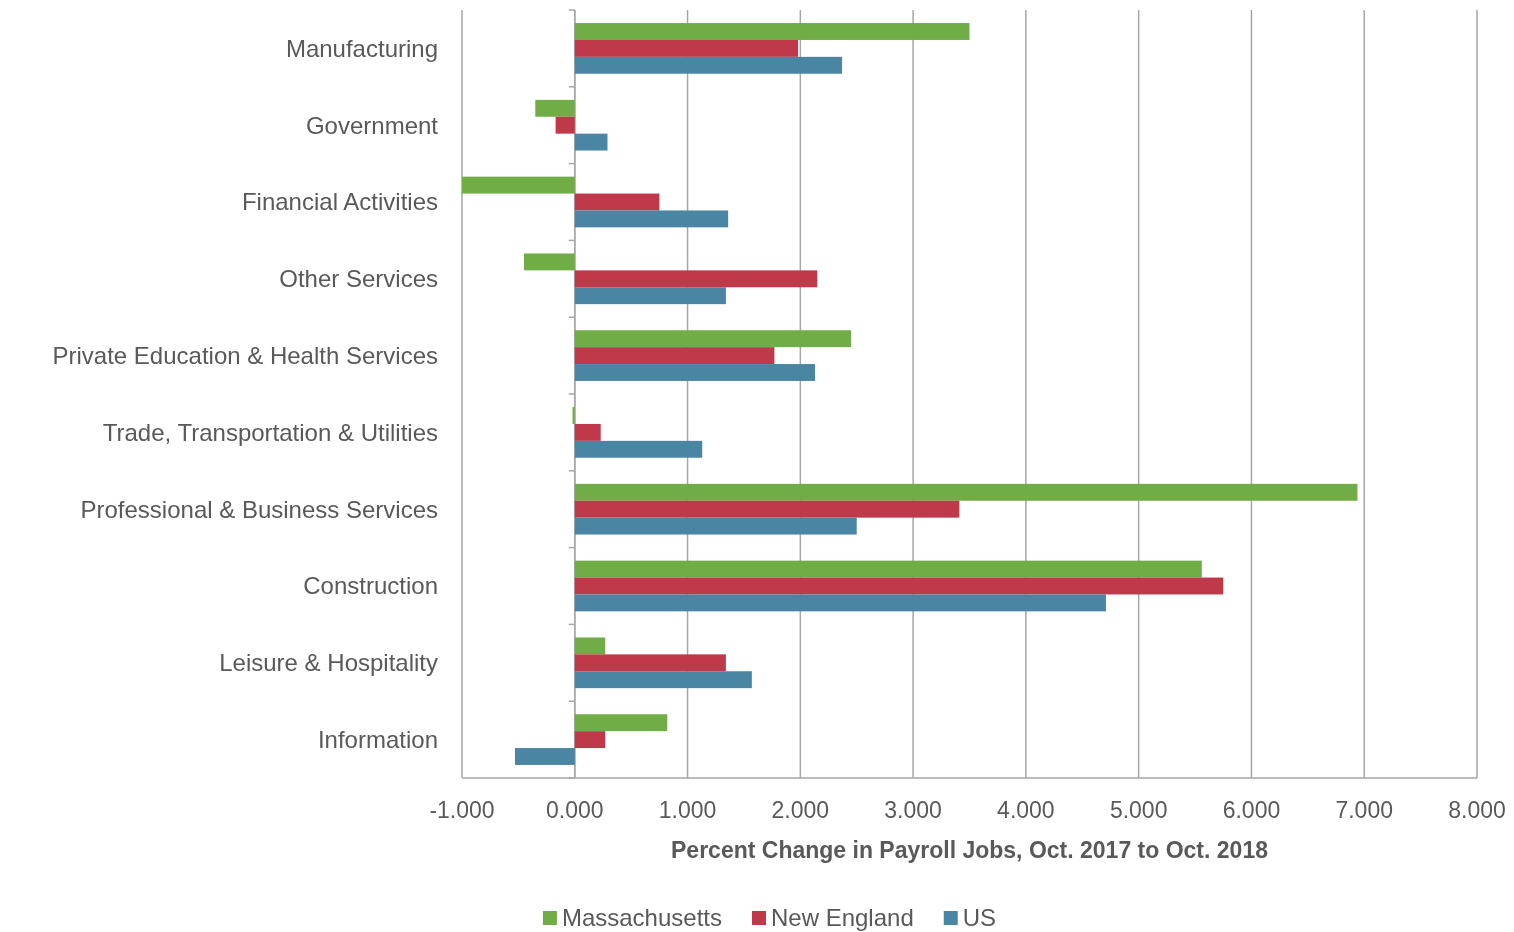 The image size is (1514, 932). Describe the element at coordinates (979, 918) in the screenshot. I see `legend-label: US` at that location.